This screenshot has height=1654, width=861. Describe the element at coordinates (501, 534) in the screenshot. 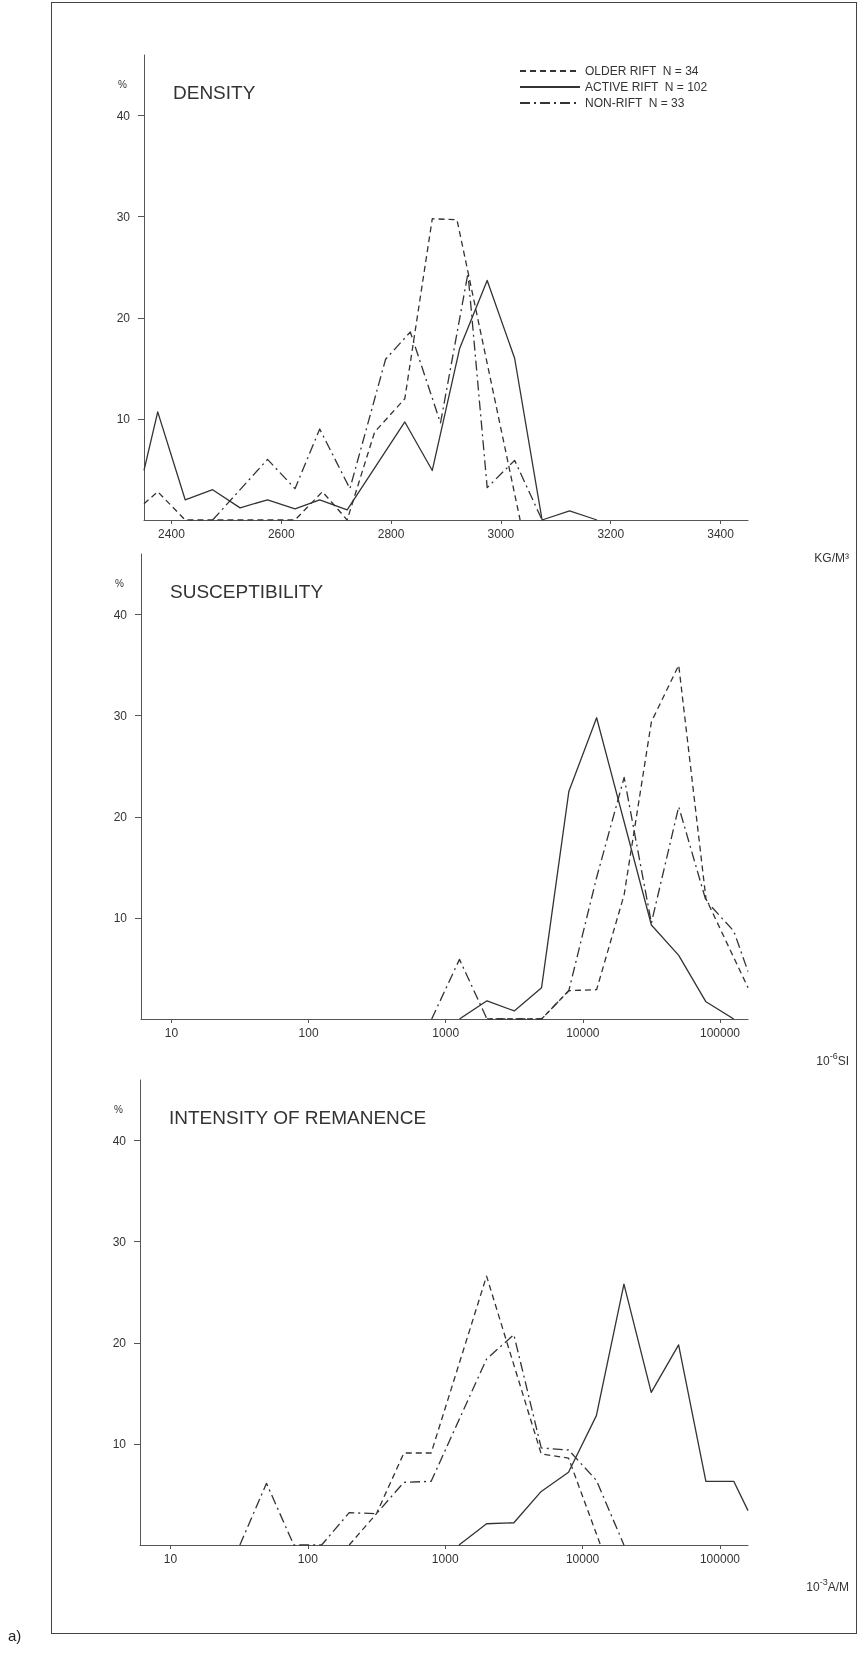

I see `x-tick-label: 3000` at that location.